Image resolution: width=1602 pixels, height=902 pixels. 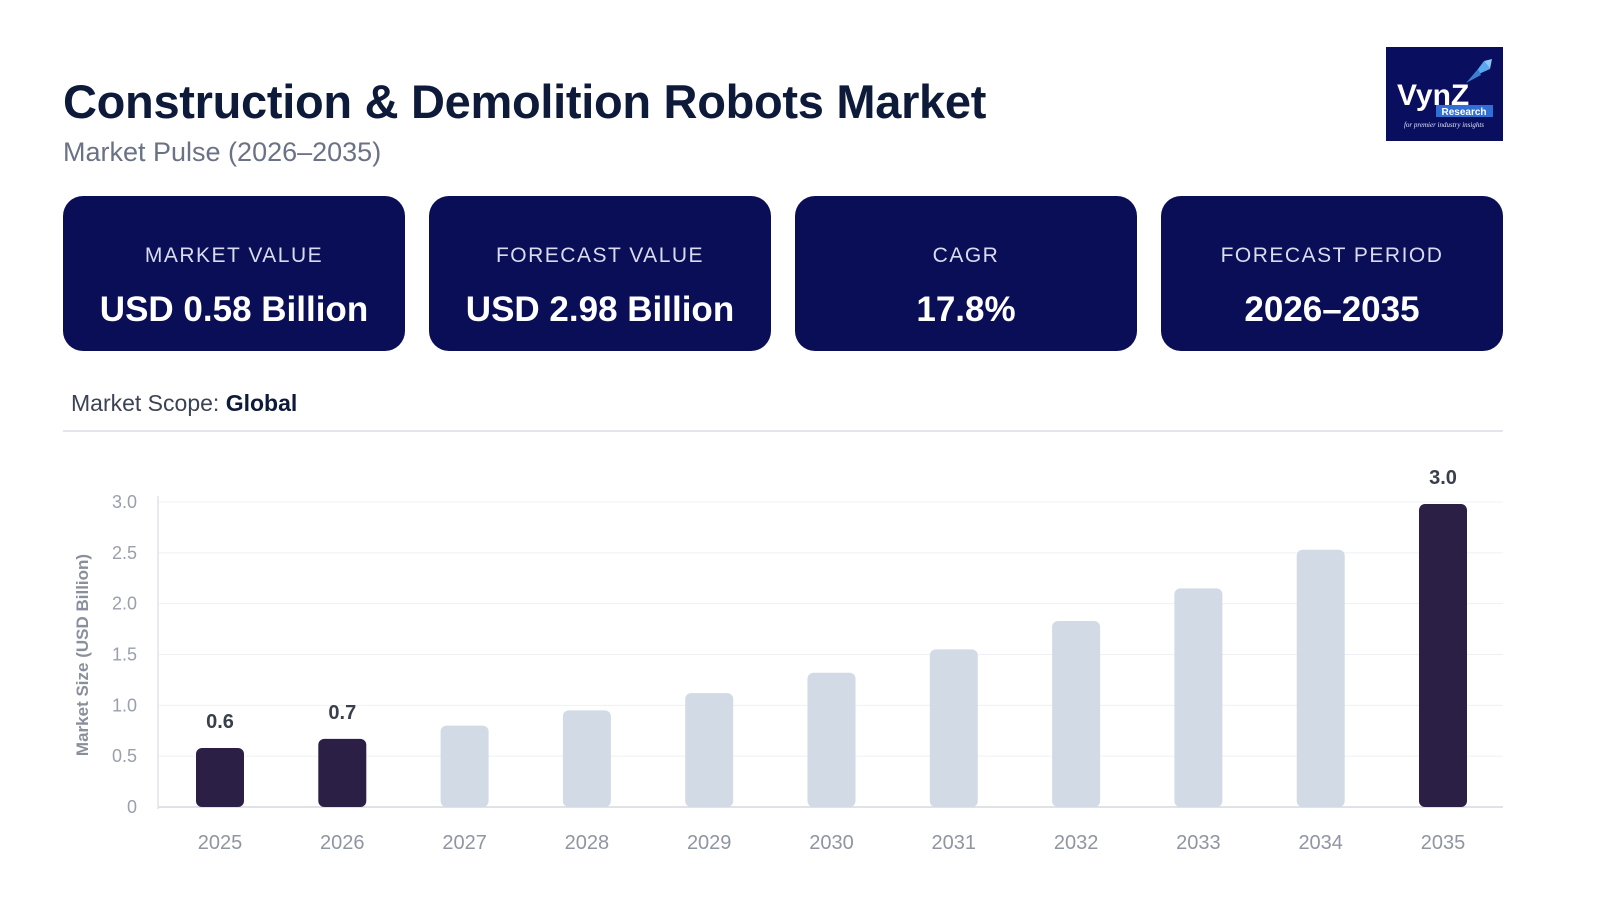 I want to click on x-tick-label: 2030, so click(x=831, y=843).